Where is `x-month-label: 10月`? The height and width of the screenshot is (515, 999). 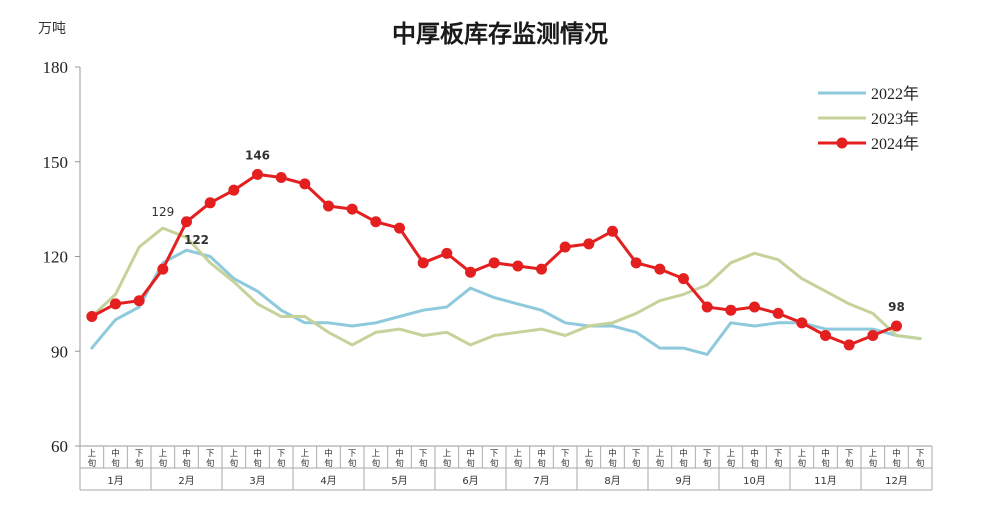
x-month-label: 10月 is located at coordinates (754, 481).